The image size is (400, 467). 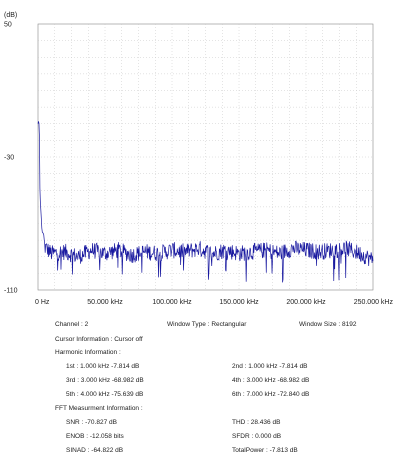 What do you see at coordinates (9, 158) in the screenshot?
I see `y-tick-label: -30` at bounding box center [9, 158].